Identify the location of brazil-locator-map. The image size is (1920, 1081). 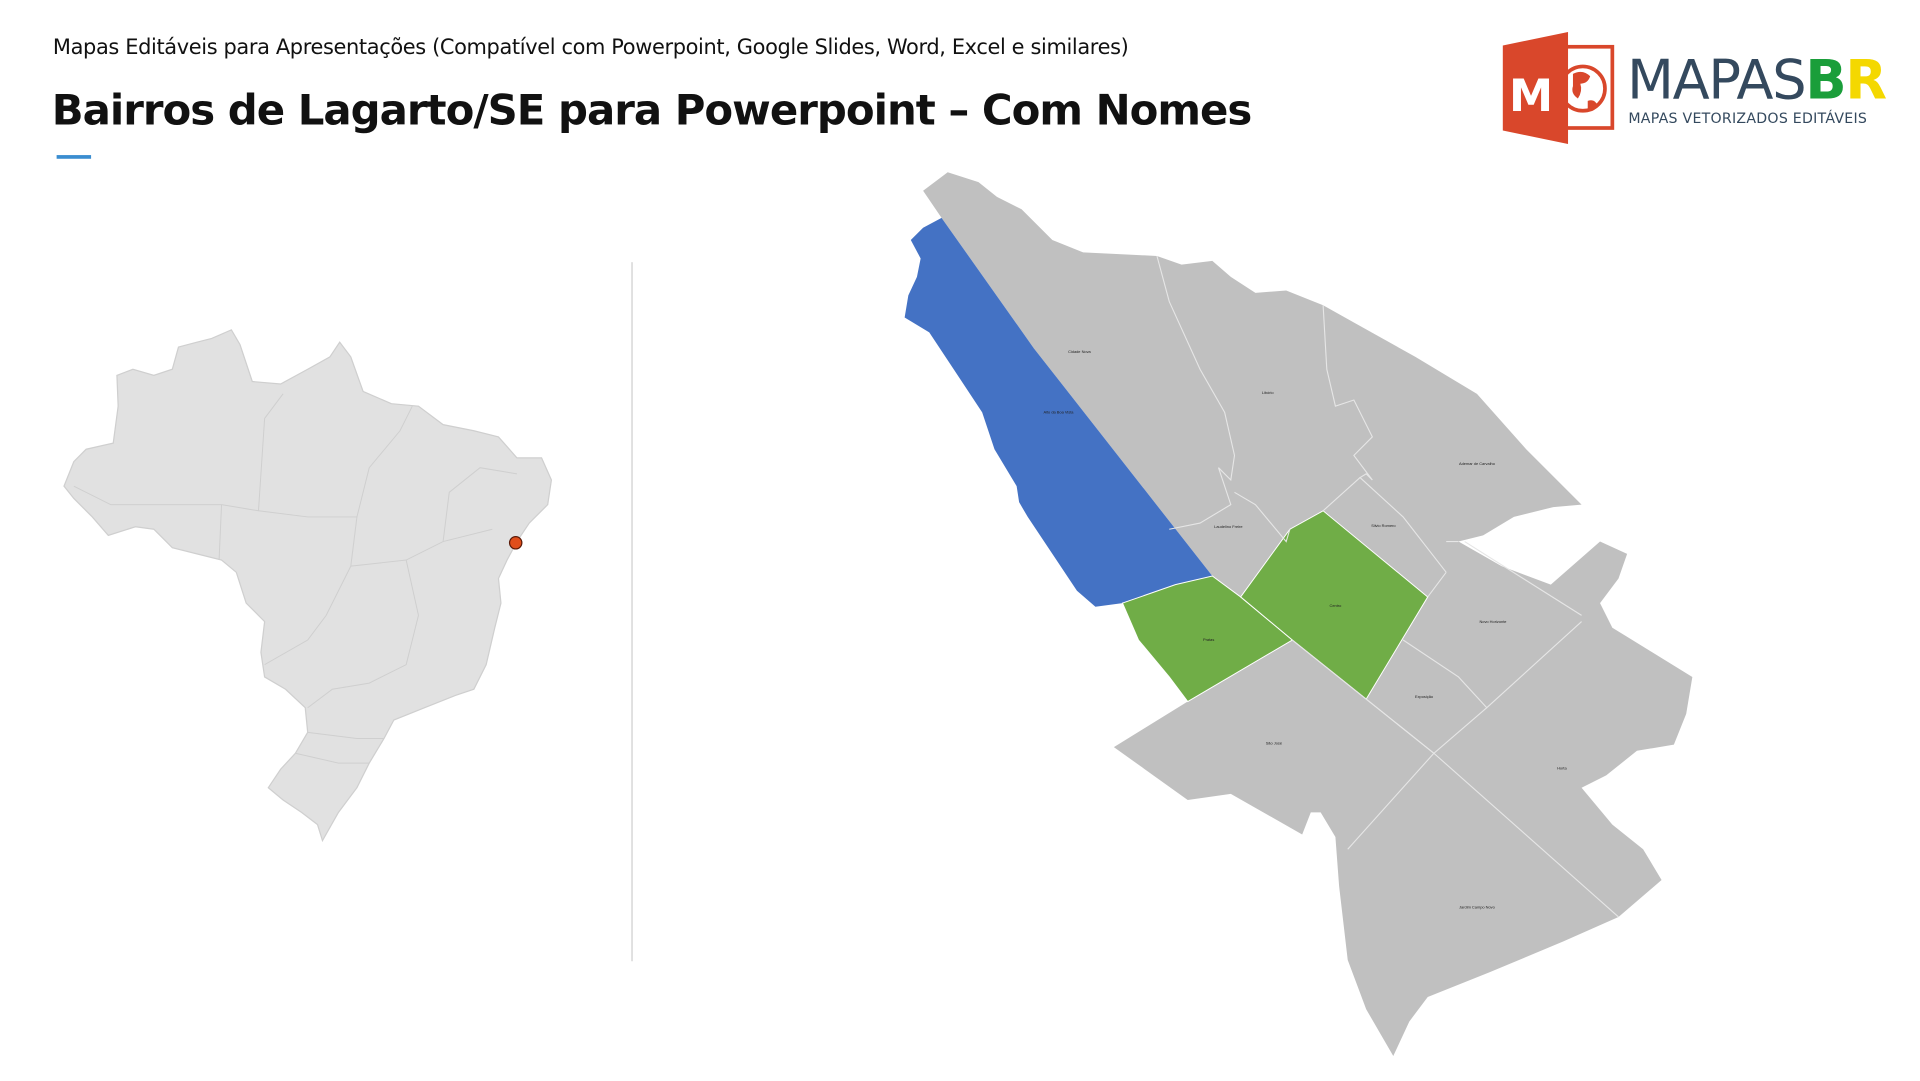
(308, 586).